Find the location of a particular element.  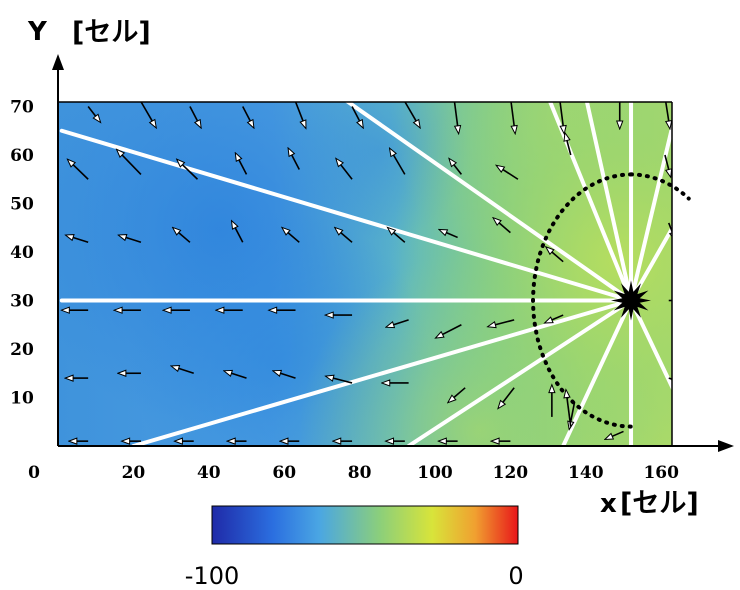

x-tick-label-60: 60 is located at coordinates (284, 473).